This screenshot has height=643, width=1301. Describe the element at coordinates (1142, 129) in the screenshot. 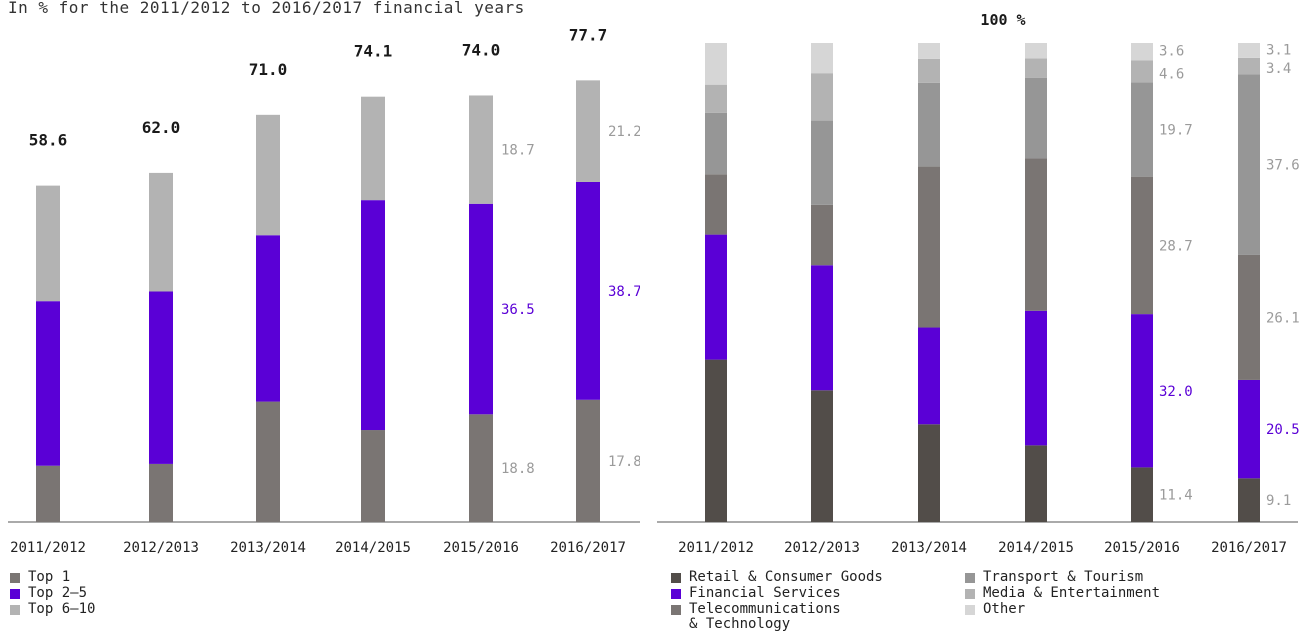

I see `bar-transport-tourism-2015-2016` at that location.